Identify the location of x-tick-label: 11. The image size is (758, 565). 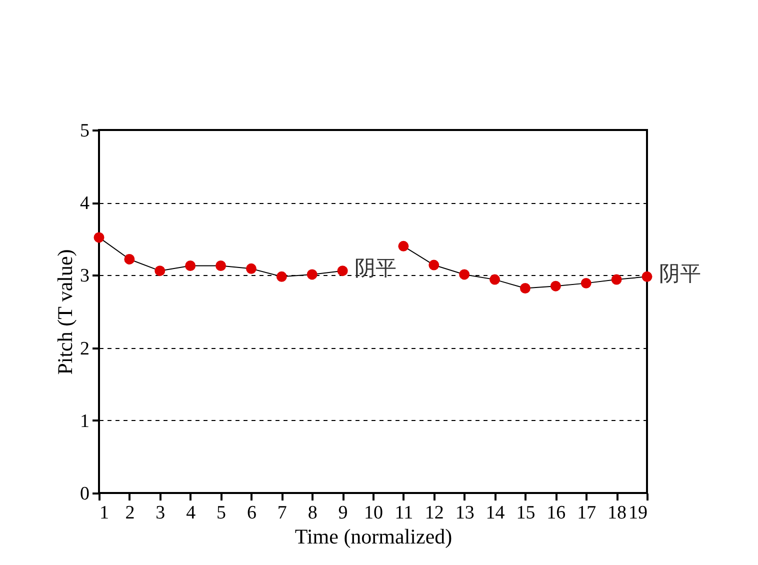
(404, 513).